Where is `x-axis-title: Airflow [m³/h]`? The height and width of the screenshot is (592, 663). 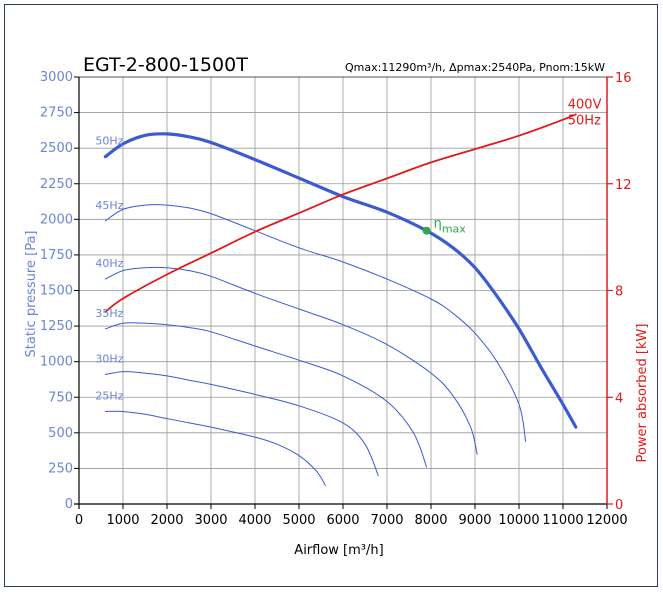 x-axis-title: Airflow [m³/h] is located at coordinates (338, 550).